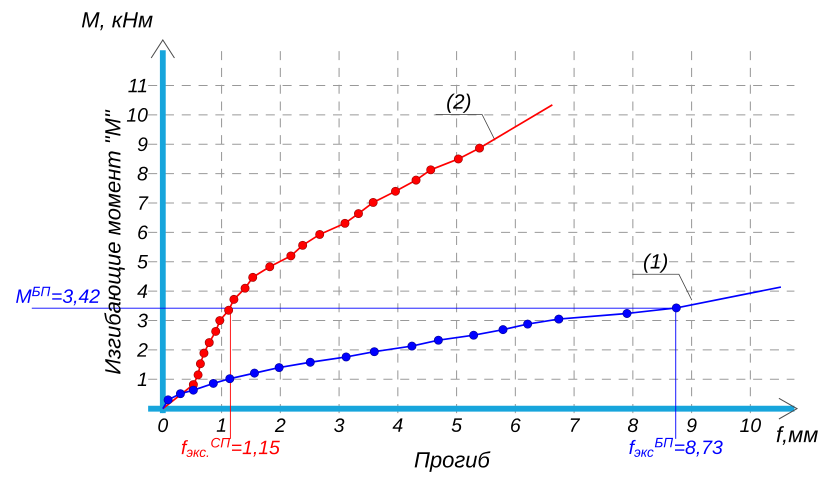 The height and width of the screenshot is (486, 825). I want to click on series-label: (1), so click(656, 263).